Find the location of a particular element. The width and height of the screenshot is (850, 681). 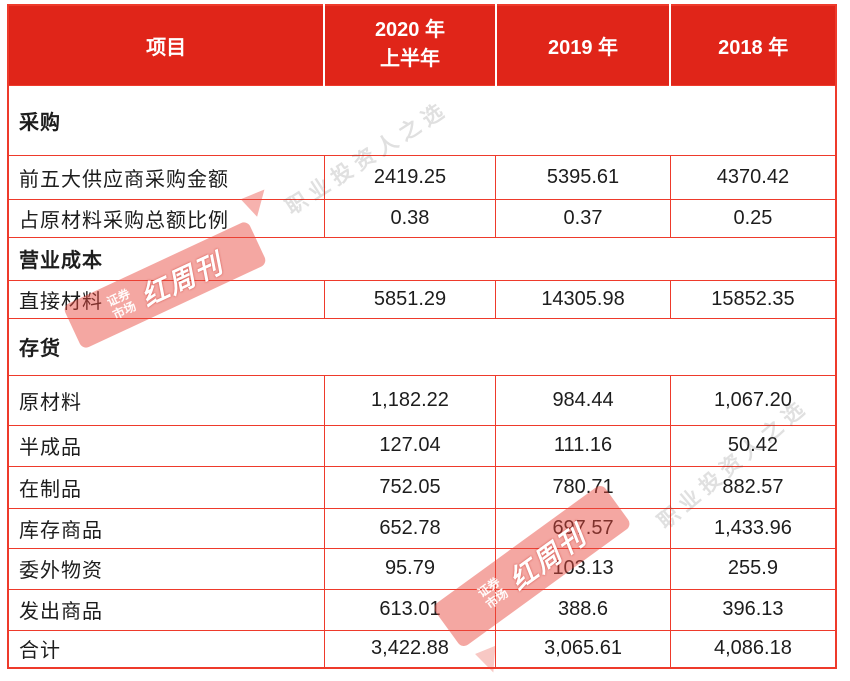

row-label: 发出商品 is located at coordinates (166, 609).